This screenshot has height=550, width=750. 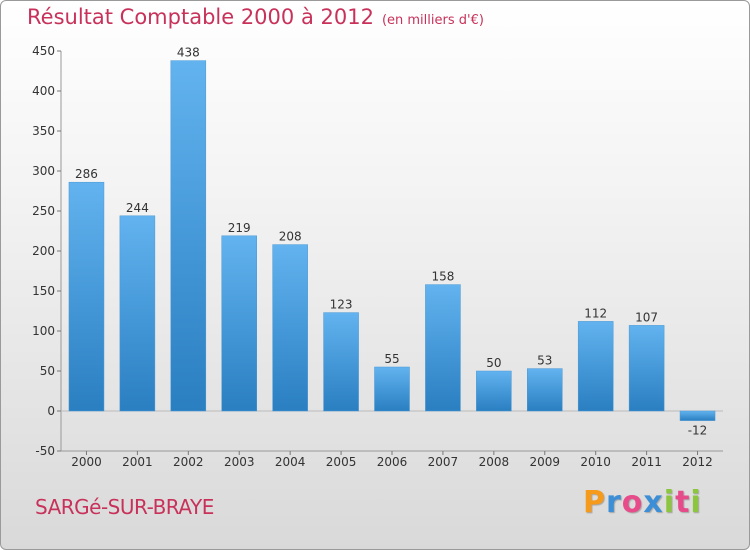 What do you see at coordinates (290, 328) in the screenshot?
I see `bar-2004` at bounding box center [290, 328].